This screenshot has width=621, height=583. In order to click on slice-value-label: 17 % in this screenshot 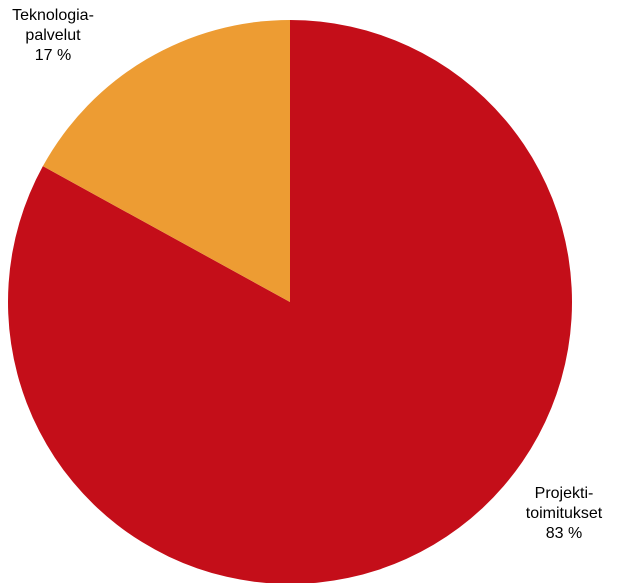, I will do `click(53, 55)`.